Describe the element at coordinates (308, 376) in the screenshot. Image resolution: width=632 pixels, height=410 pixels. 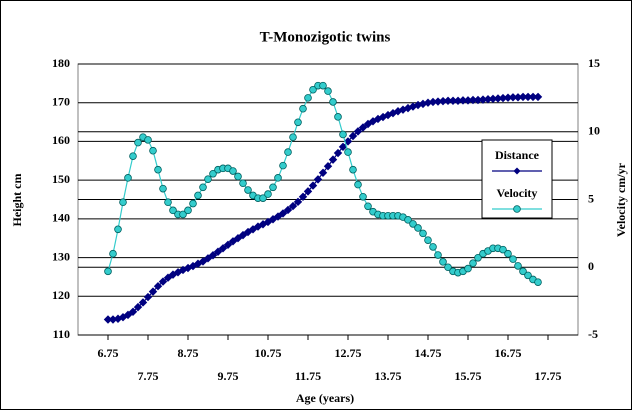
I see `x-tick-label: 11.75` at that location.